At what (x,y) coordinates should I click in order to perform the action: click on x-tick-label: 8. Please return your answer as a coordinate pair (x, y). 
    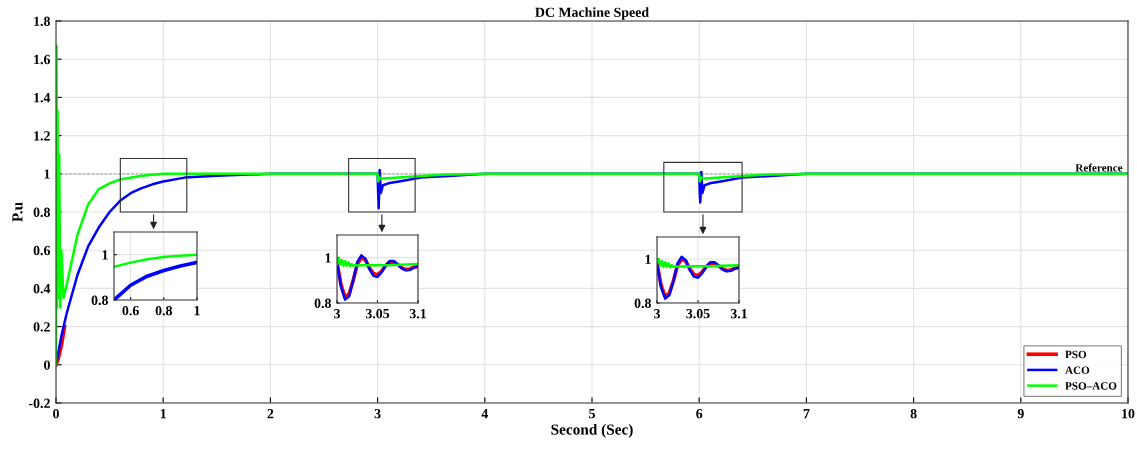
    Looking at the image, I should click on (913, 413).